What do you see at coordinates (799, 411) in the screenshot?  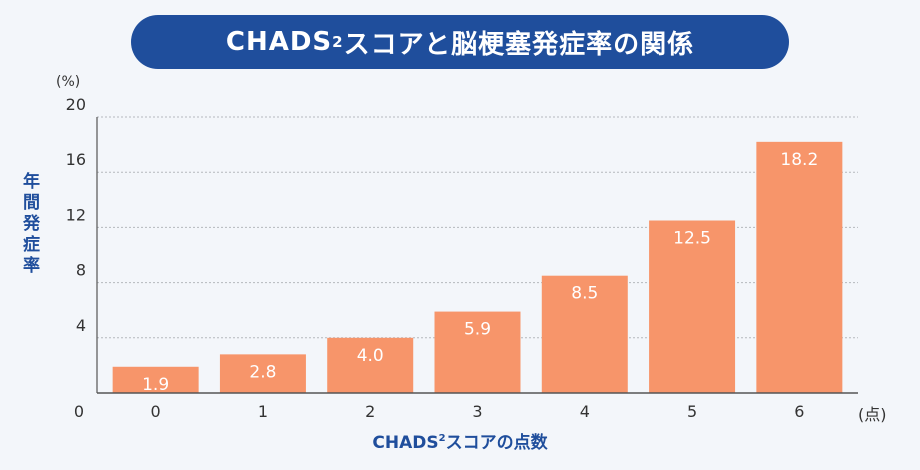 I see `x-tick-label: 6` at bounding box center [799, 411].